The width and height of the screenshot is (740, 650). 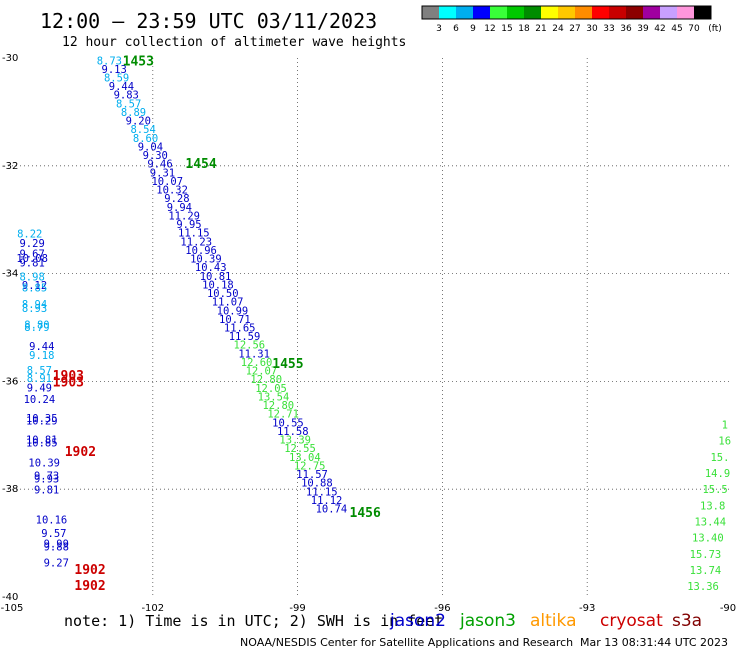 What do you see at coordinates (659, 29) in the screenshot?
I see `colorbar-tick-label: 42` at bounding box center [659, 29].